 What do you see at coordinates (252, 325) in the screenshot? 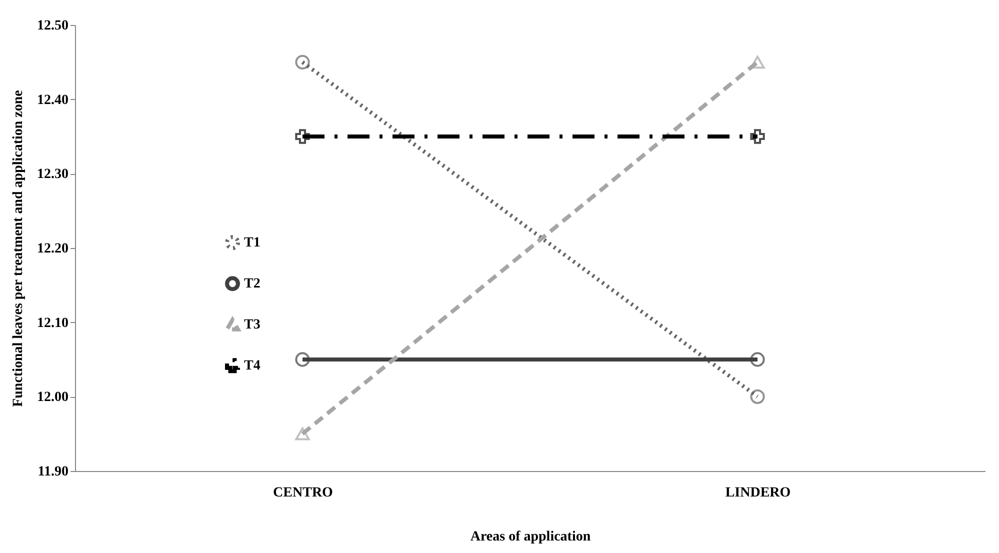
I see `legend-label: T3` at bounding box center [252, 325].